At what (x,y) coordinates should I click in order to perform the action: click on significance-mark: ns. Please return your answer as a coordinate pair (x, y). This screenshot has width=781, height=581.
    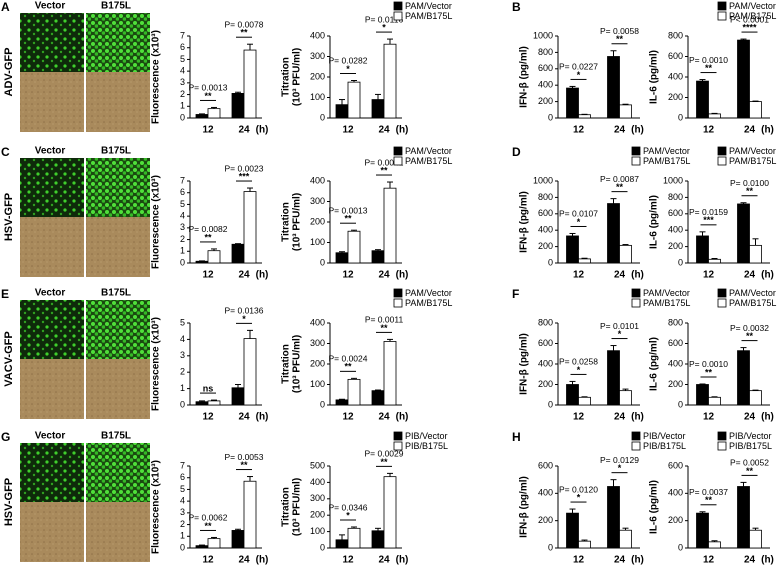
    Looking at the image, I should click on (208, 388).